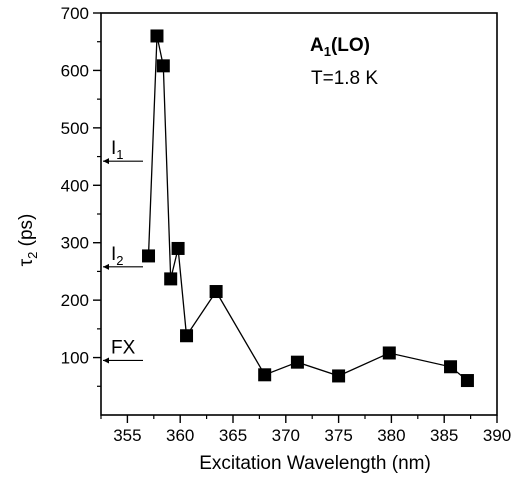 The width and height of the screenshot is (527, 479). I want to click on x-tick-label: 380, so click(391, 435).